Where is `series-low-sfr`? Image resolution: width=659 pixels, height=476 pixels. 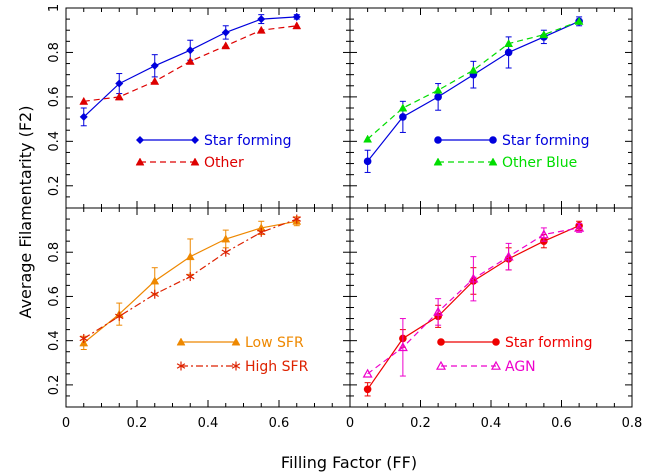 series-low-sfr is located at coordinates (190, 283).